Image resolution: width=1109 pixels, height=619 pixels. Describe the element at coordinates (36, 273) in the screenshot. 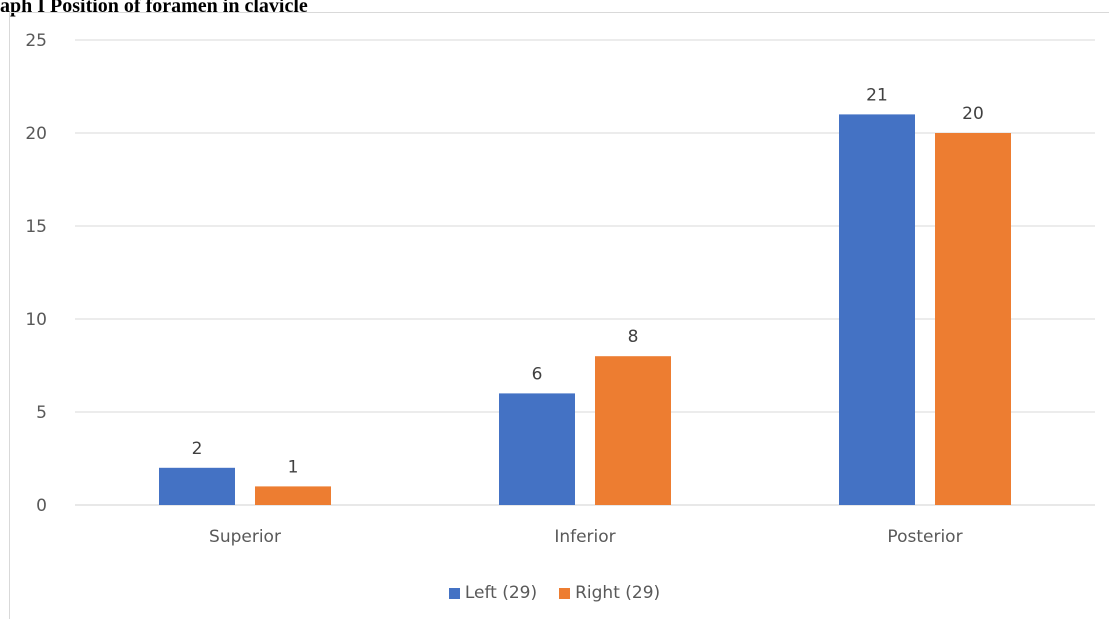

I see `y-axis-ticks: 0 5 10 15 20 25` at that location.